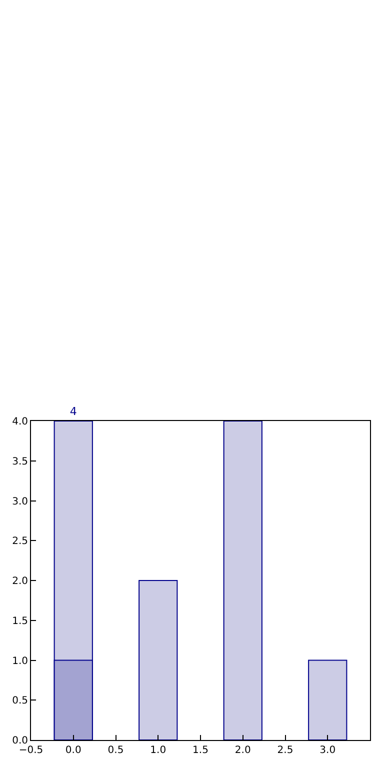  I want to click on data-label: 4, so click(73, 411).